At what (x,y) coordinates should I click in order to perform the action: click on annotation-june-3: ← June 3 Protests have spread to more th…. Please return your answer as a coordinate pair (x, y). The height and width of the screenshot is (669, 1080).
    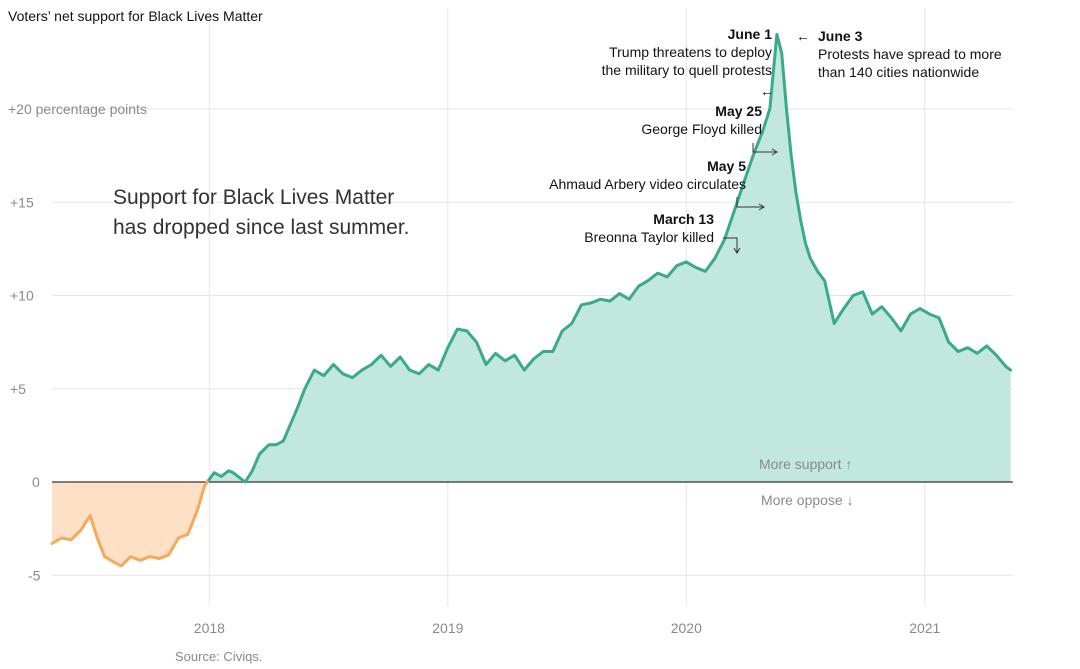
    Looking at the image, I should click on (899, 54).